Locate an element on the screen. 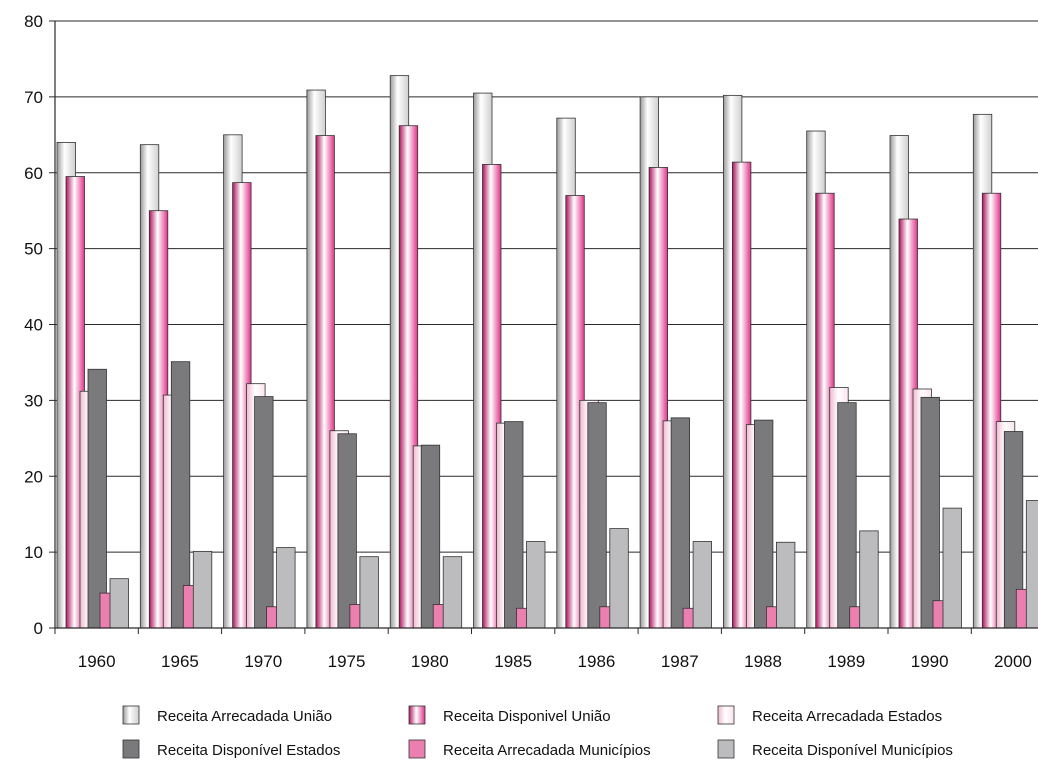 Image resolution: width=1038 pixels, height=760 pixels. legend-item: Receita Disponível Estados is located at coordinates (231, 749).